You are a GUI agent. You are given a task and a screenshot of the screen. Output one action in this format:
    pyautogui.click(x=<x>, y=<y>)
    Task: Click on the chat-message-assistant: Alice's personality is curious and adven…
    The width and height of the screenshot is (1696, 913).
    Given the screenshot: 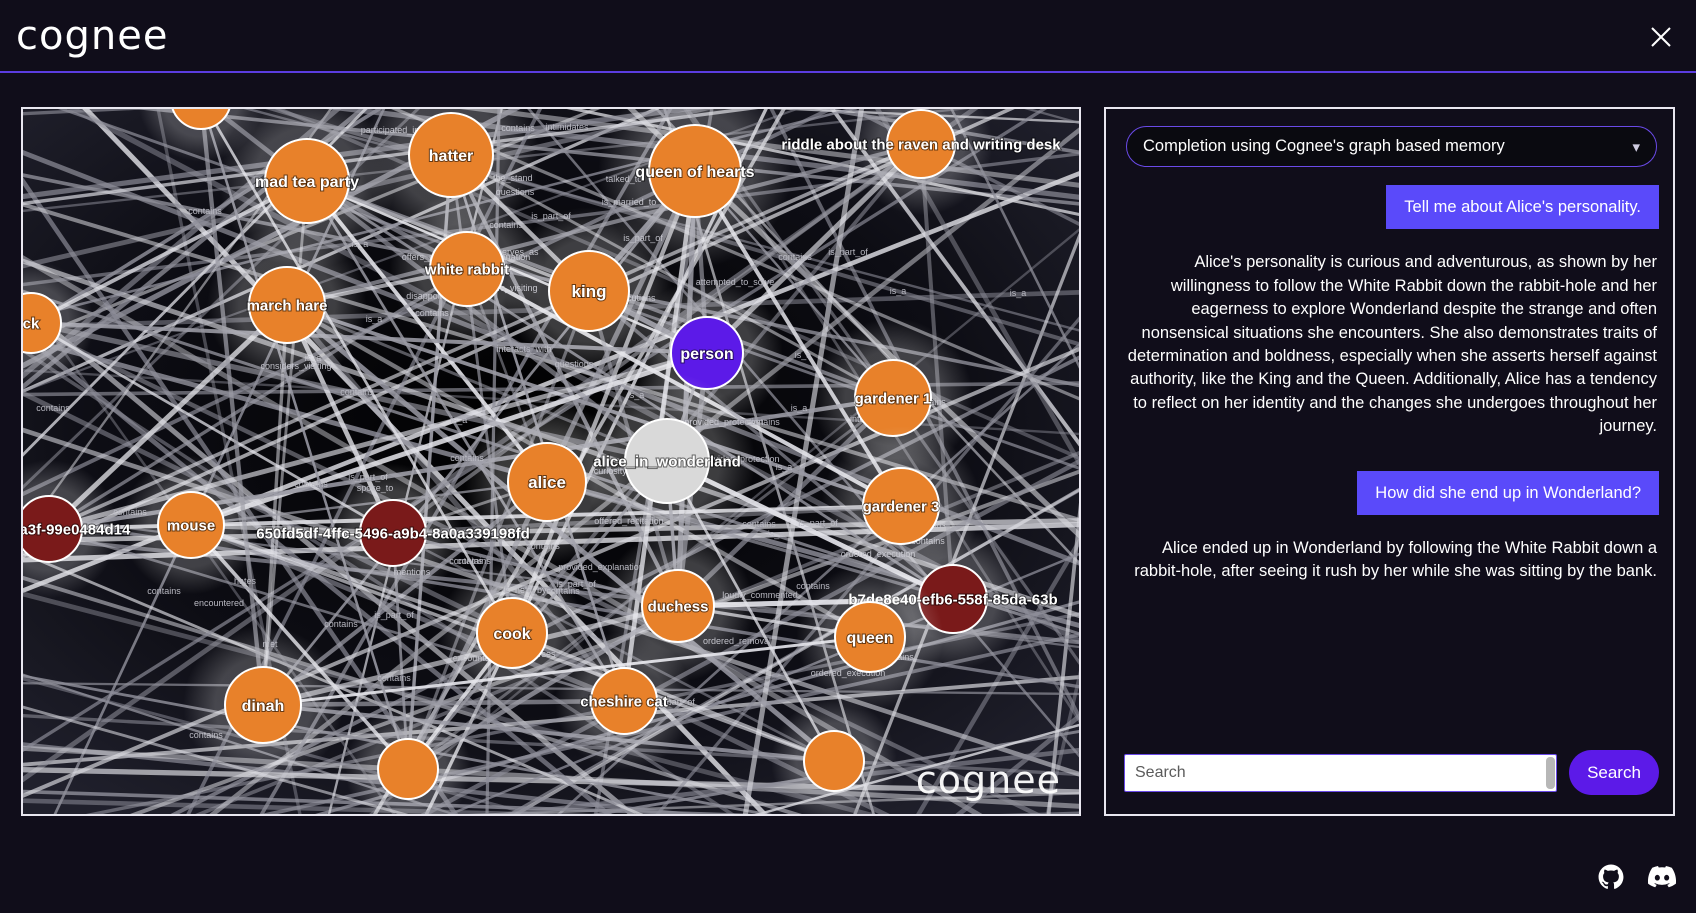 What is the action you would take?
    pyautogui.click(x=1392, y=344)
    